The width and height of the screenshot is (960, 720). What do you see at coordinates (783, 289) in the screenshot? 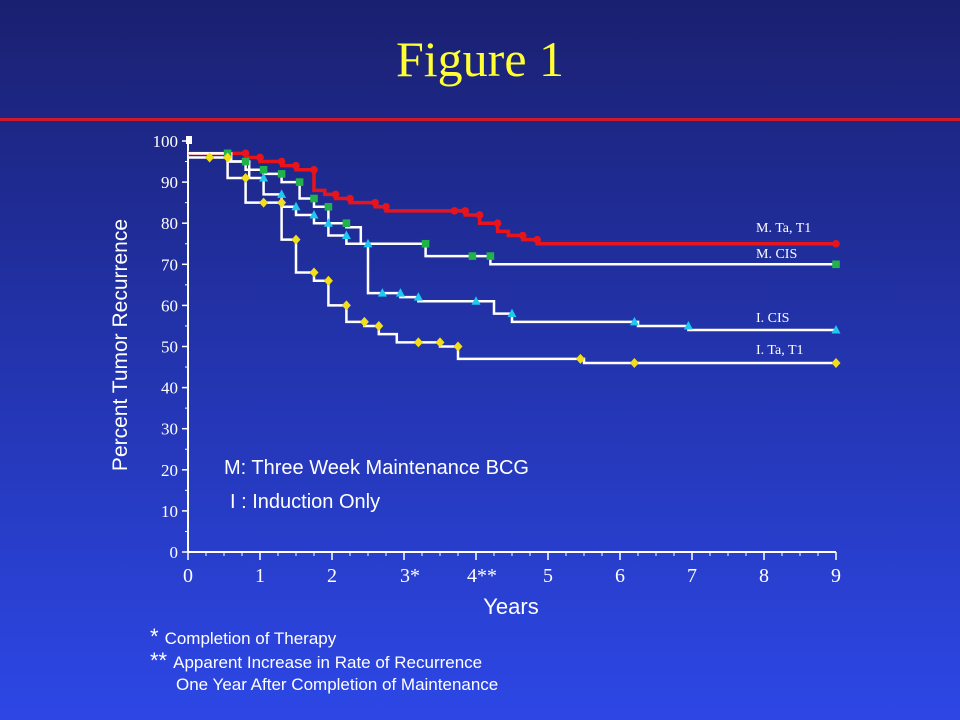
I see `series-labels: M. Ta, T1 M. CIS I. CIS I. Ta, T1` at bounding box center [783, 289].